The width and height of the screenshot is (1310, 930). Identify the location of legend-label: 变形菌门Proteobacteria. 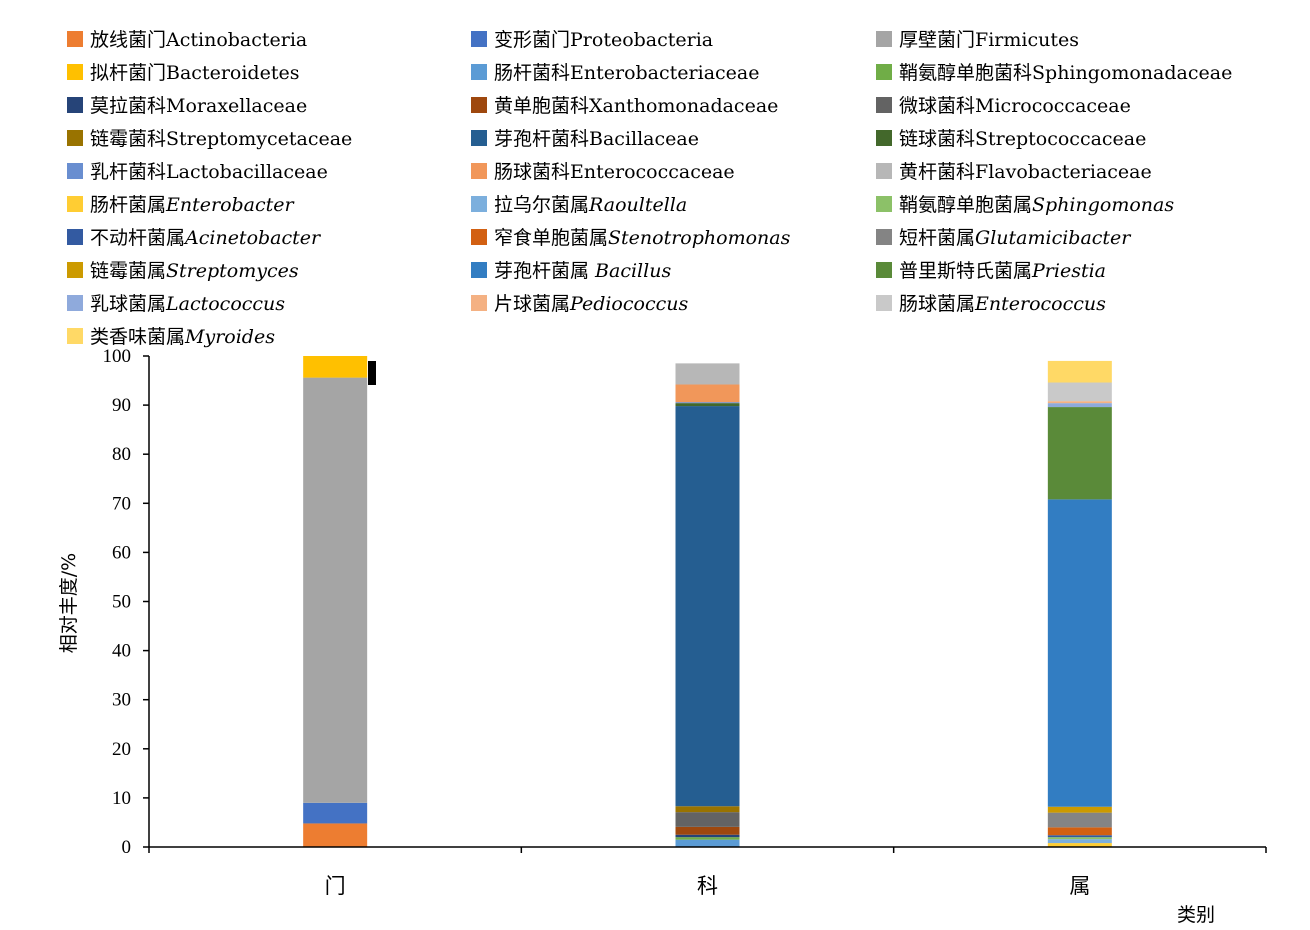
(603, 40).